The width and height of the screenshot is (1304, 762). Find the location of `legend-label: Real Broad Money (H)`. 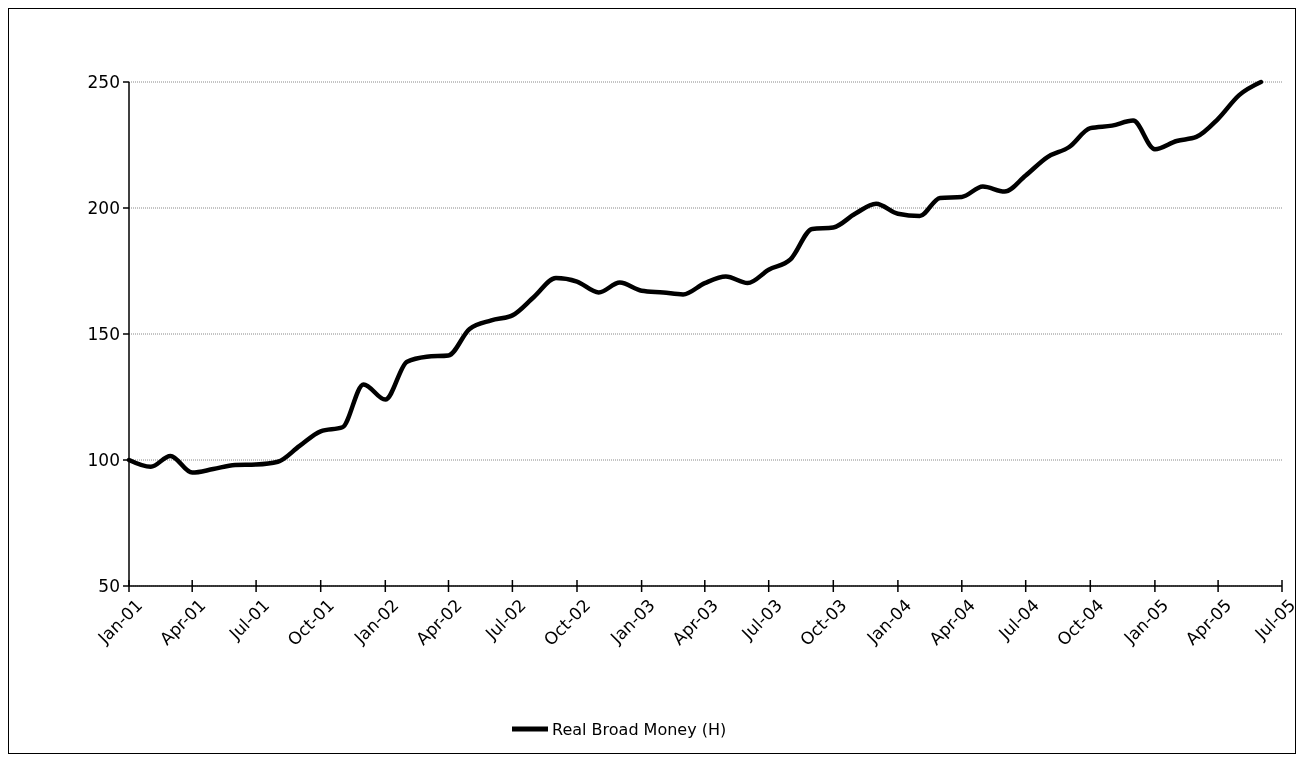

legend-label: Real Broad Money (H) is located at coordinates (639, 729).